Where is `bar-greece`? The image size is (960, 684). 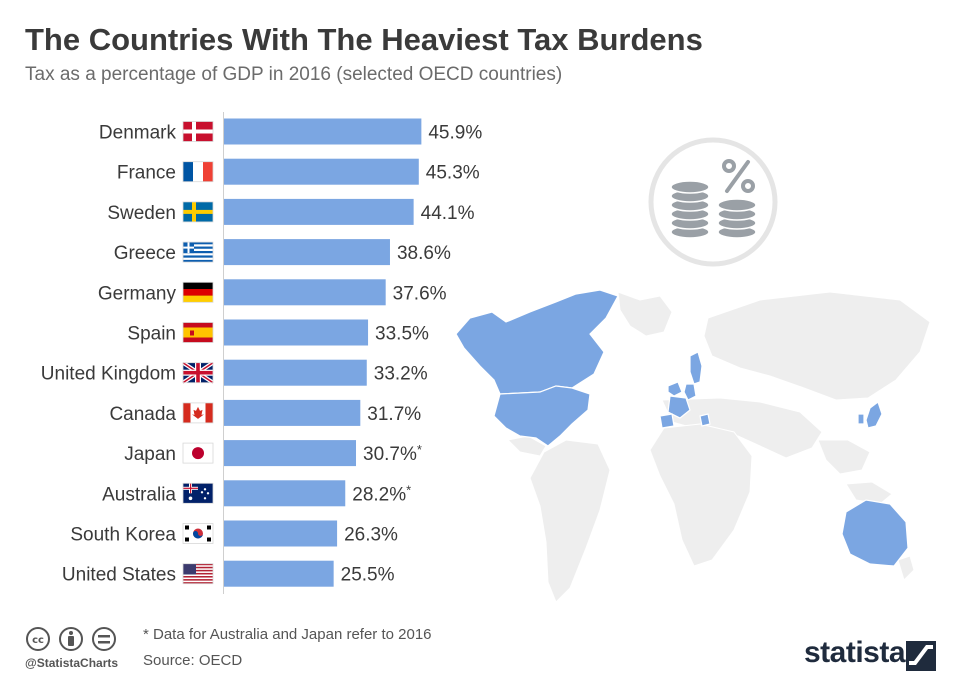 bar-greece is located at coordinates (307, 252).